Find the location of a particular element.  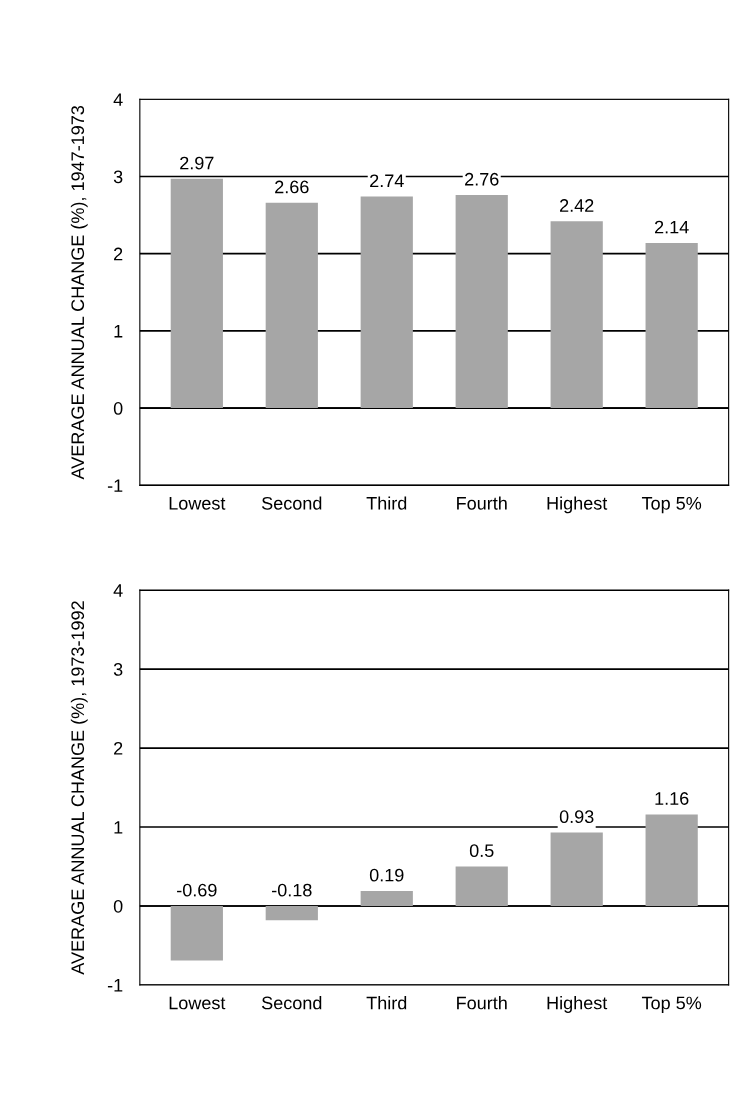

data-label: 2.14 is located at coordinates (672, 227).